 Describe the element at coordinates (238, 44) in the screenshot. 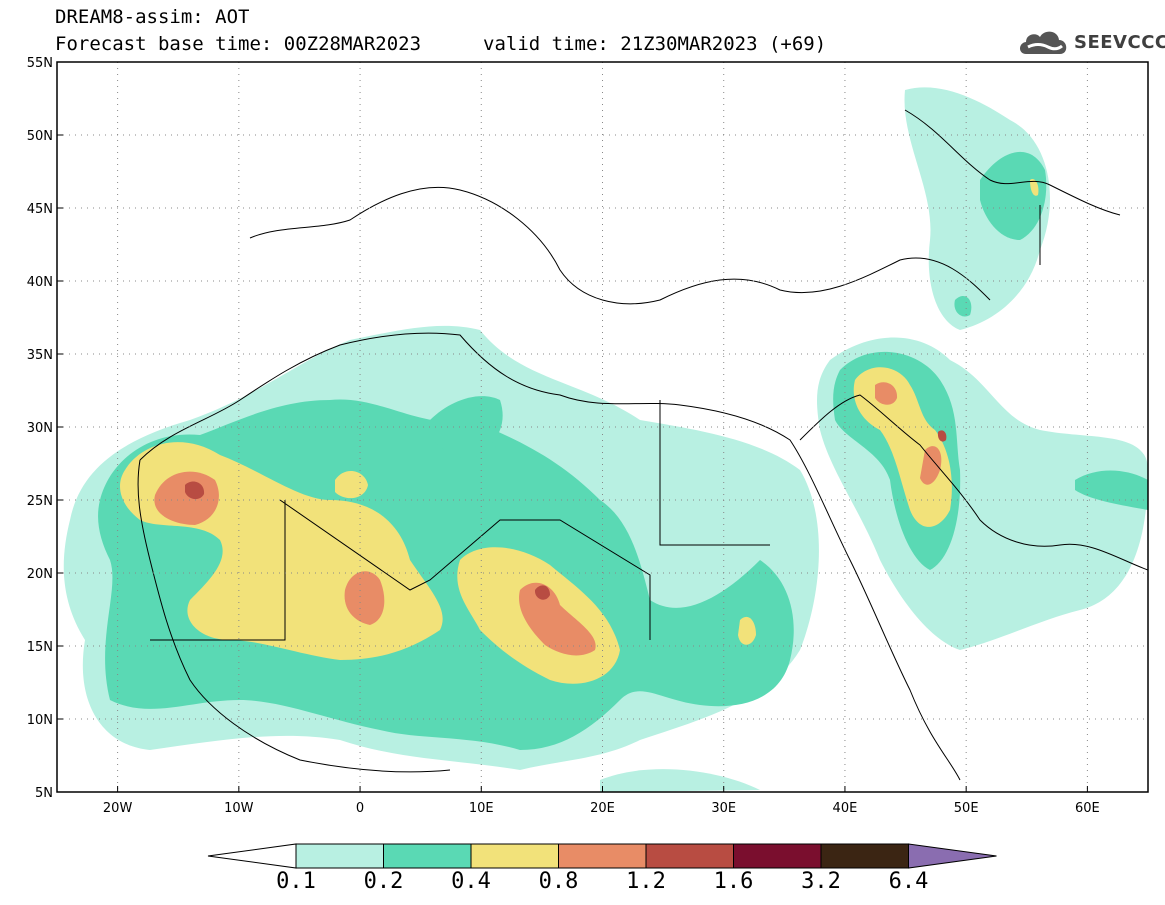

I see `forecast-base-time: Forecast base time: 00Z28MAR2023` at that location.